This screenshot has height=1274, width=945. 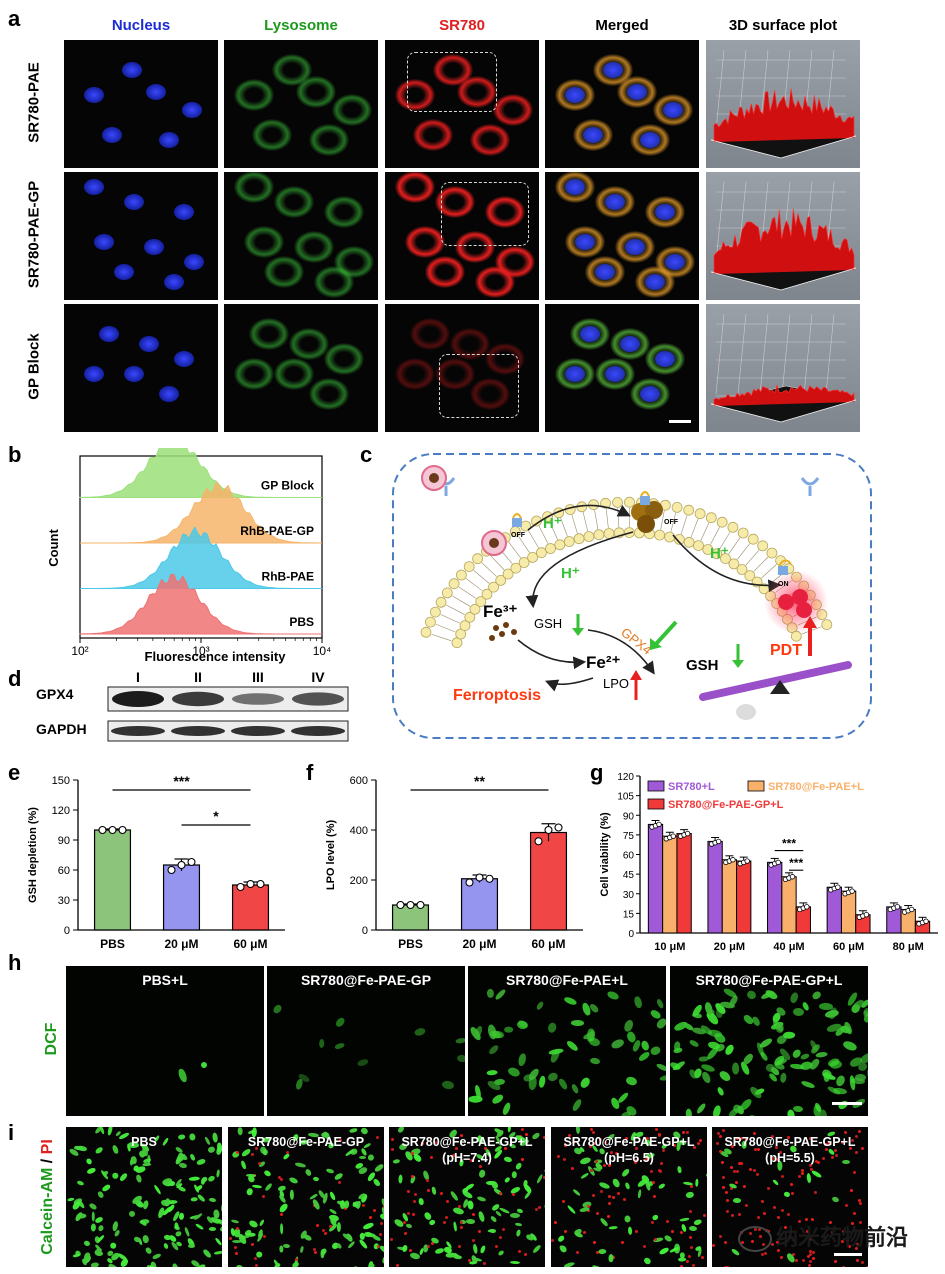 What do you see at coordinates (64, 901) in the screenshot?
I see `e-ytick-1: 30` at bounding box center [64, 901].